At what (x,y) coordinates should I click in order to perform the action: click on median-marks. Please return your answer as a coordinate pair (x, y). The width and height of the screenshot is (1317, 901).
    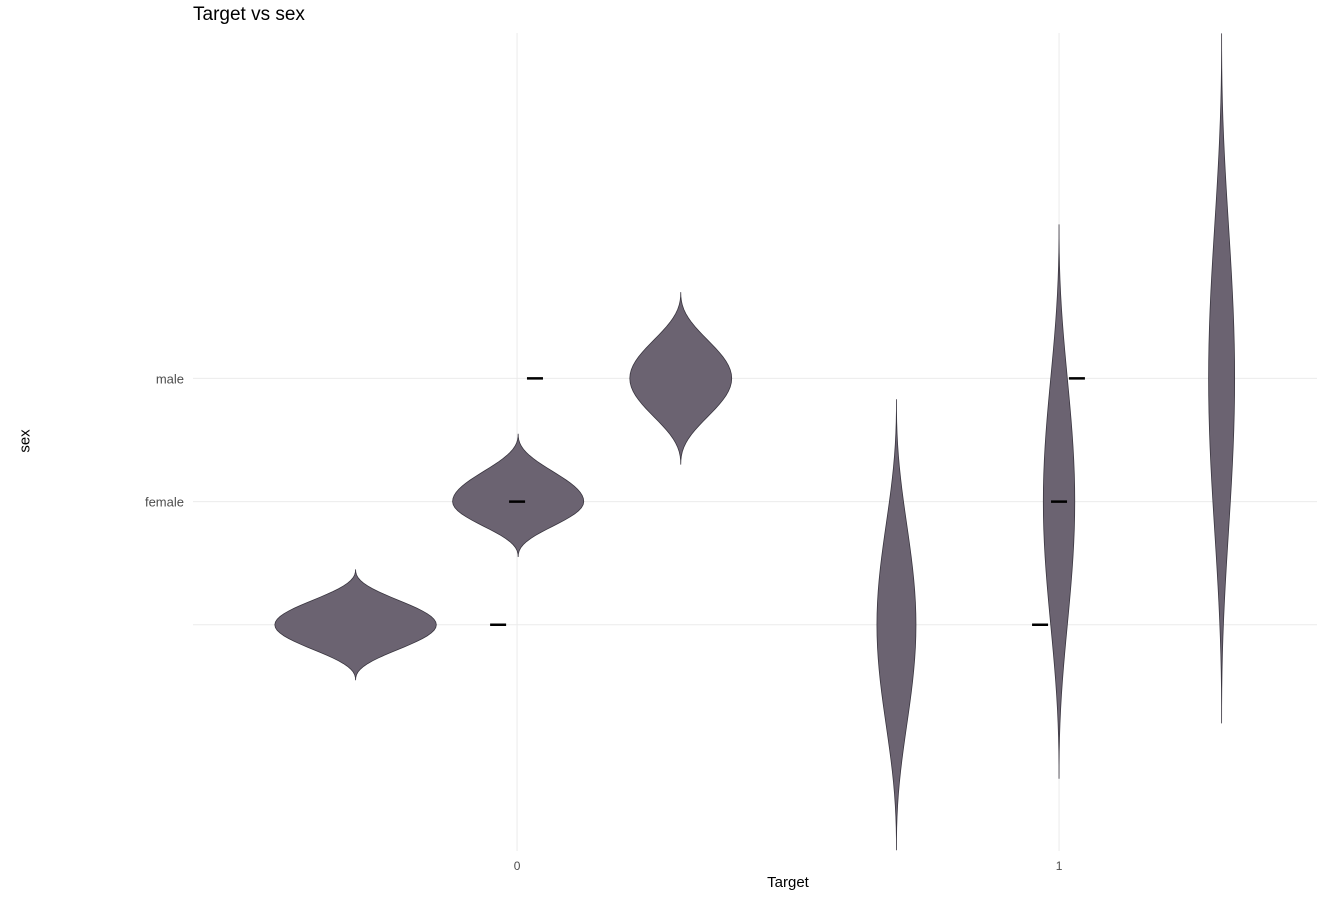
    Looking at the image, I should click on (787, 502).